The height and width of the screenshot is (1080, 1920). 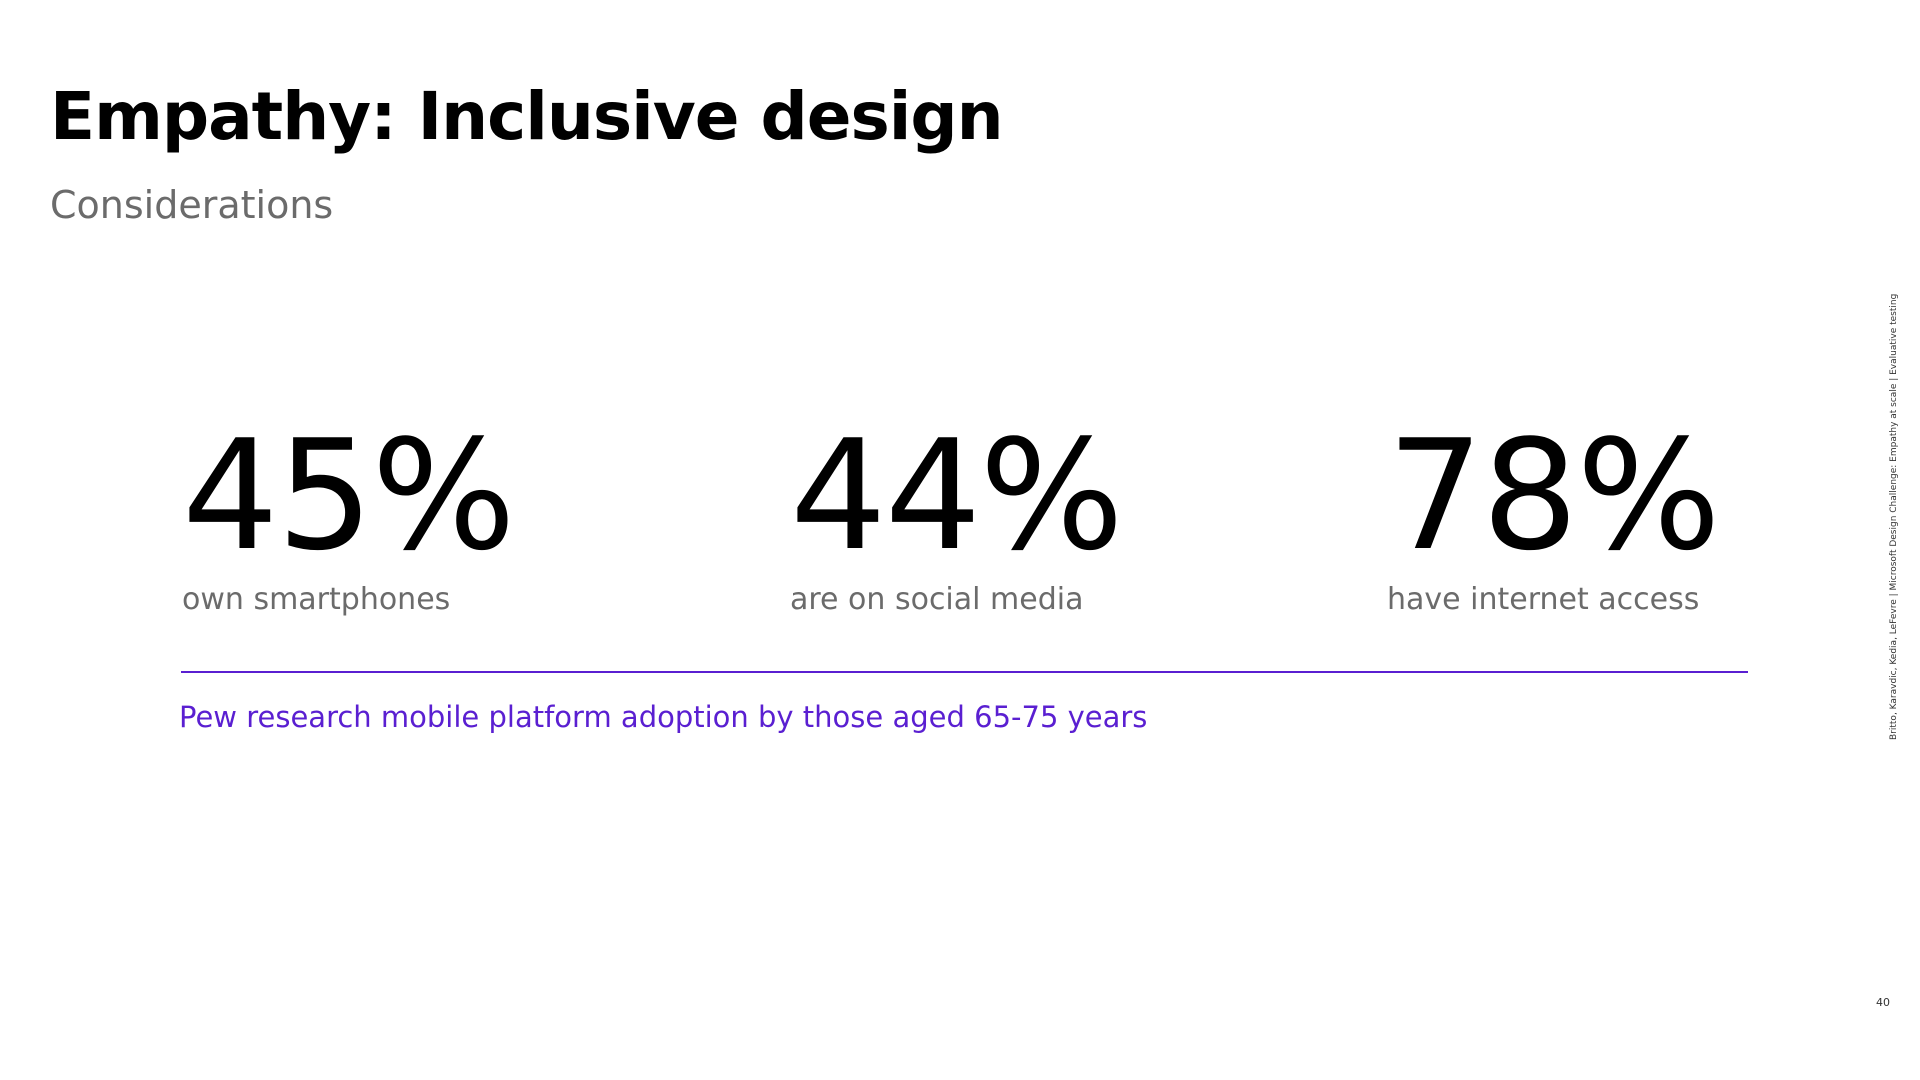 What do you see at coordinates (316, 599) in the screenshot?
I see `stat-label: own smartphones` at bounding box center [316, 599].